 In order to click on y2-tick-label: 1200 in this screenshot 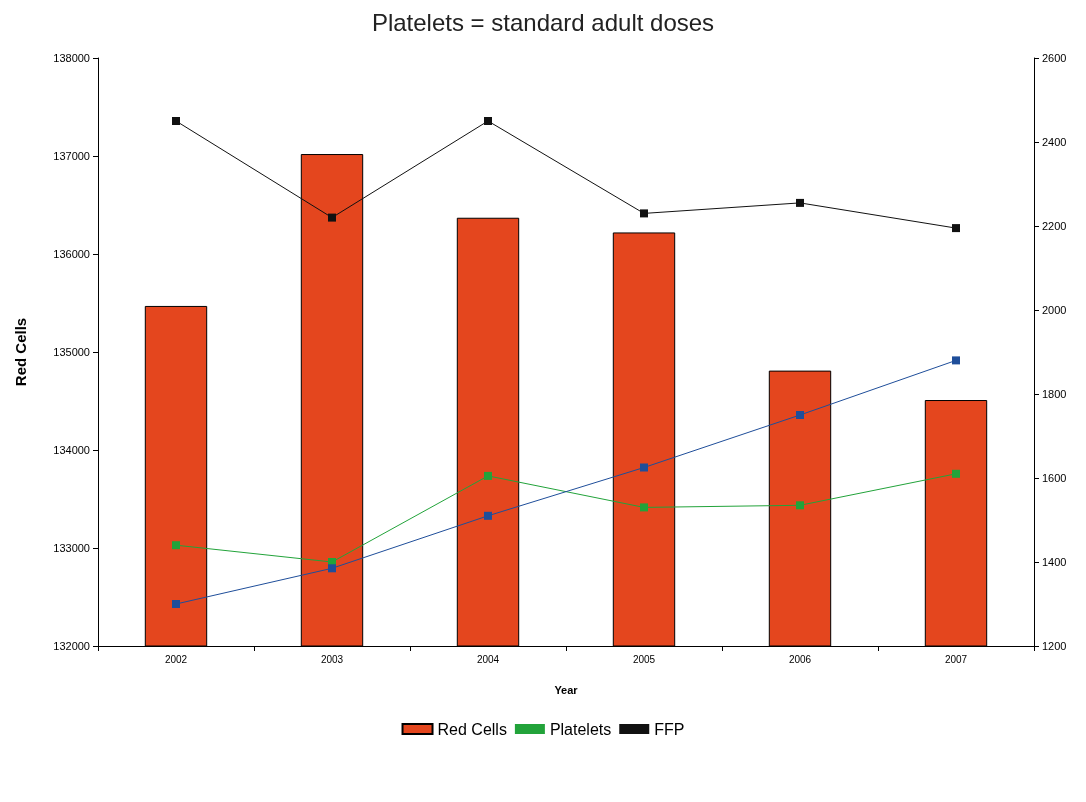, I will do `click(1054, 646)`.